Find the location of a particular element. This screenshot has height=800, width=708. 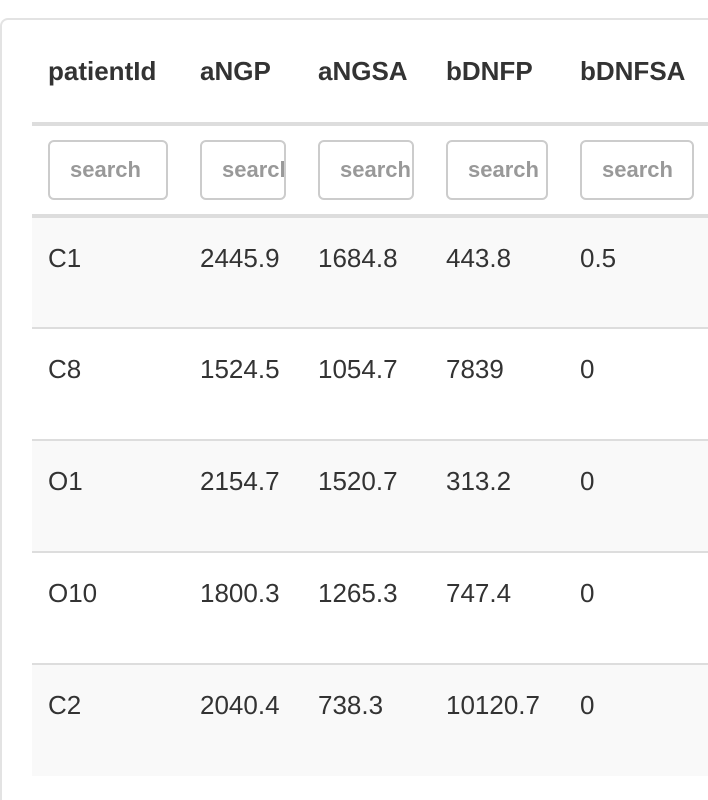

cell-bdnfp: 7839 is located at coordinates (497, 383).